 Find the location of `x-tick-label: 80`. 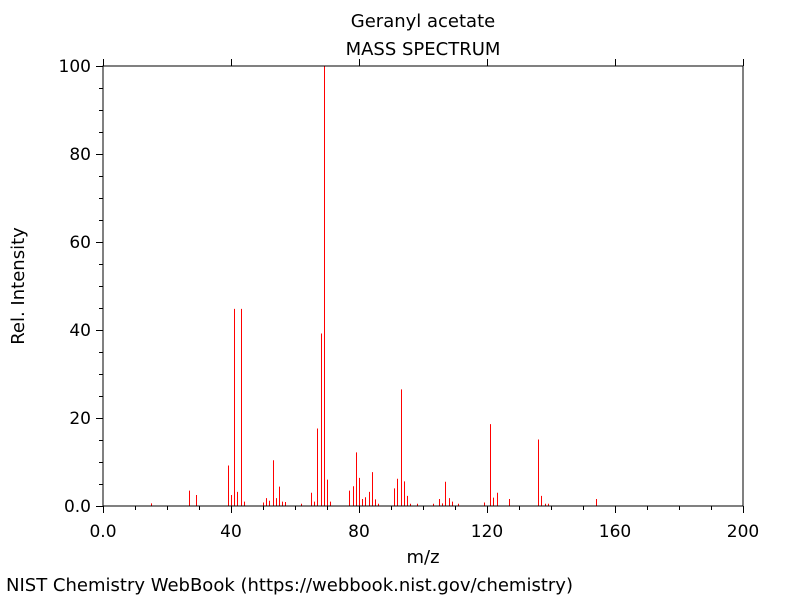

x-tick-label: 80 is located at coordinates (359, 532).